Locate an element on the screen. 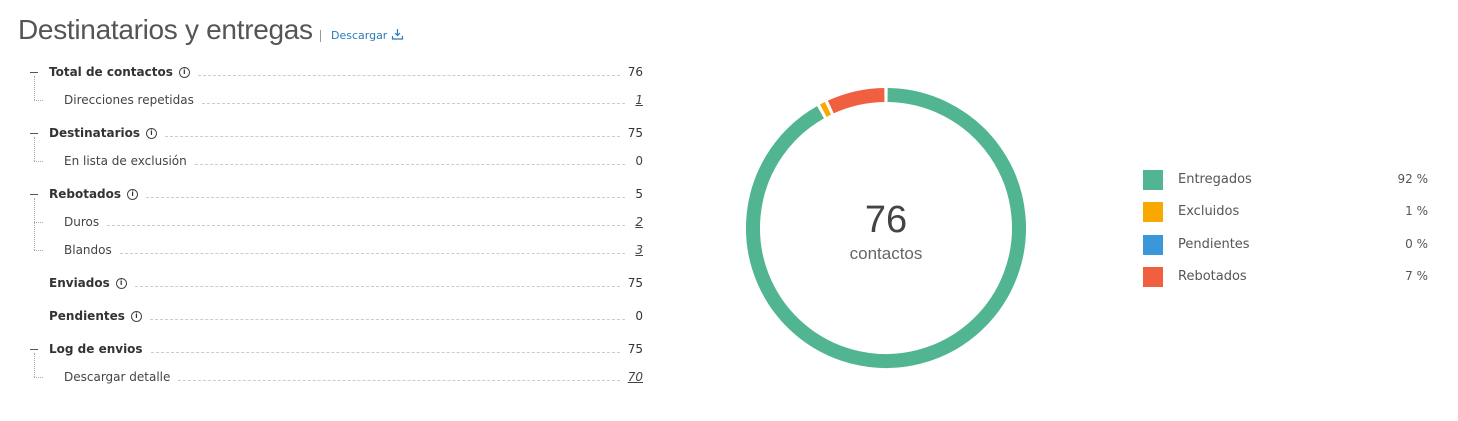  download-text: Descargar is located at coordinates (359, 35).